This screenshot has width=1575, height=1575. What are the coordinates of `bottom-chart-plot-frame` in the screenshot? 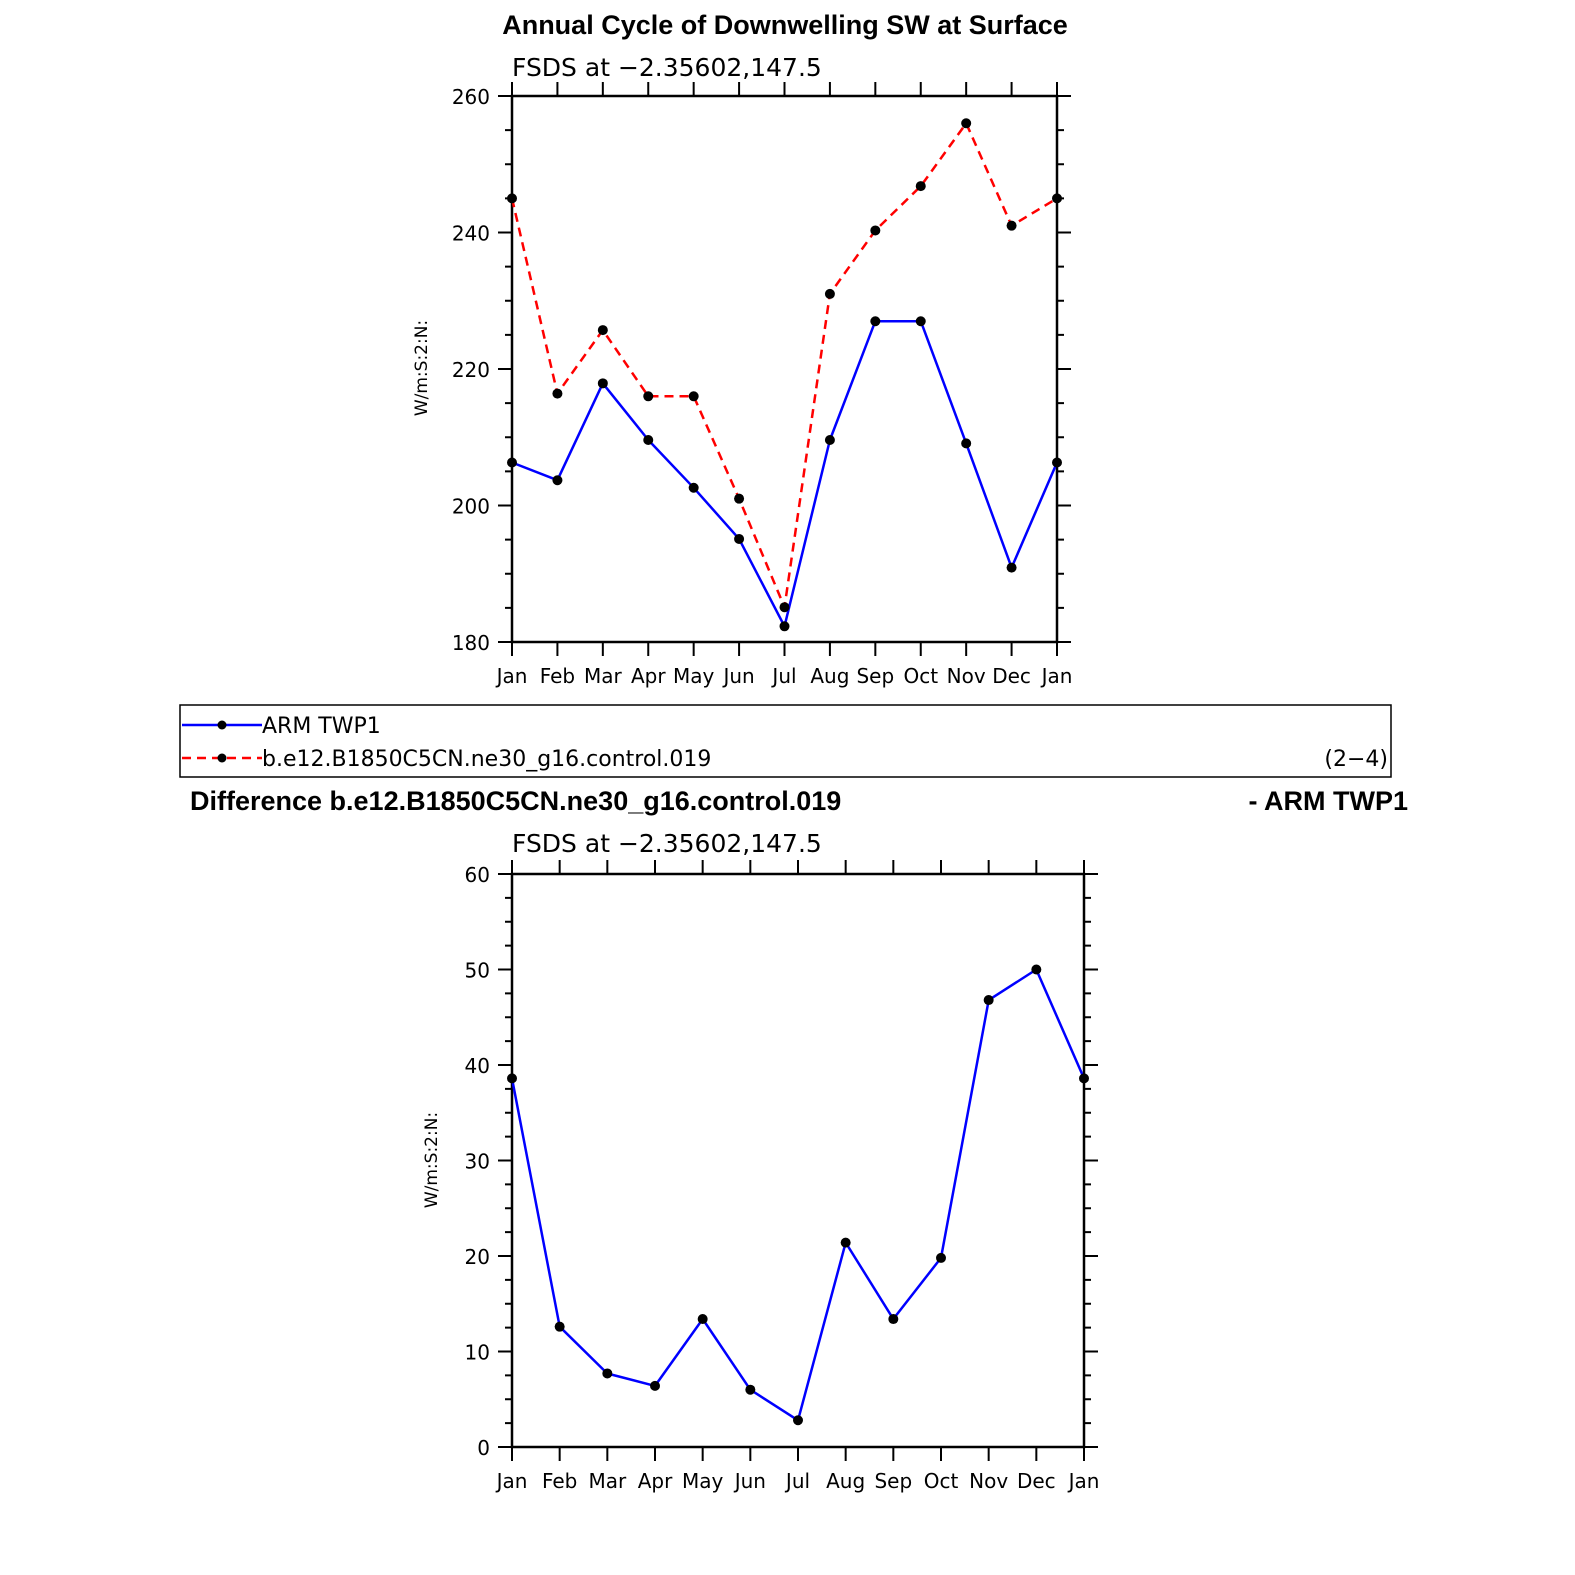 It's located at (798, 1160).